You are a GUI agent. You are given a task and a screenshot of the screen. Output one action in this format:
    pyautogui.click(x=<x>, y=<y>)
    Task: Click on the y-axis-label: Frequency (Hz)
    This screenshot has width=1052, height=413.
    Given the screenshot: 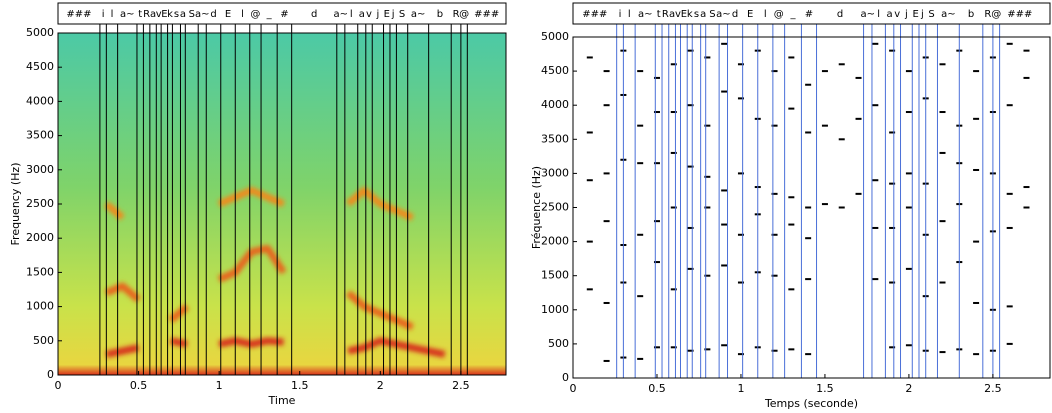 What is the action you would take?
    pyautogui.click(x=15, y=204)
    